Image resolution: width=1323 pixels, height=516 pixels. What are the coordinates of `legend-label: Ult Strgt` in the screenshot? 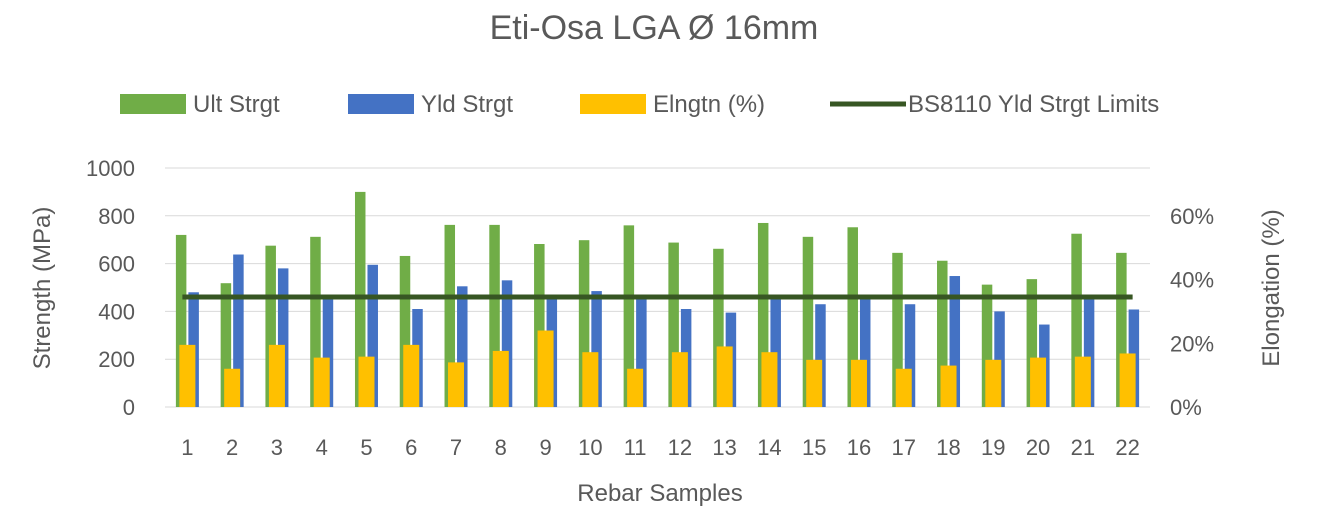 It's located at (236, 104).